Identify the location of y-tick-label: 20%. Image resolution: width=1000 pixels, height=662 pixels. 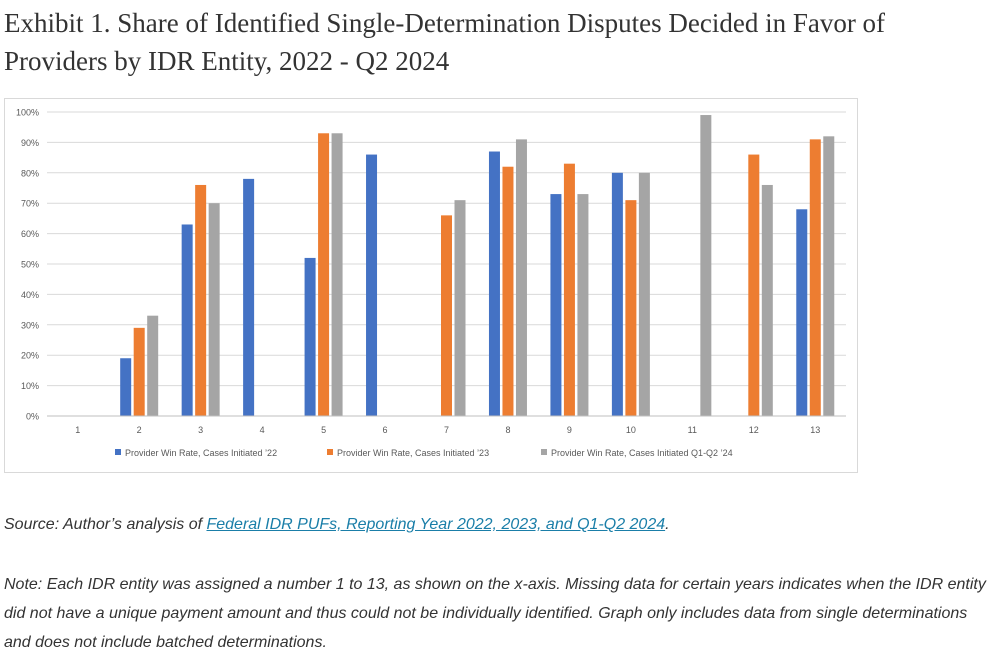
(30, 356).